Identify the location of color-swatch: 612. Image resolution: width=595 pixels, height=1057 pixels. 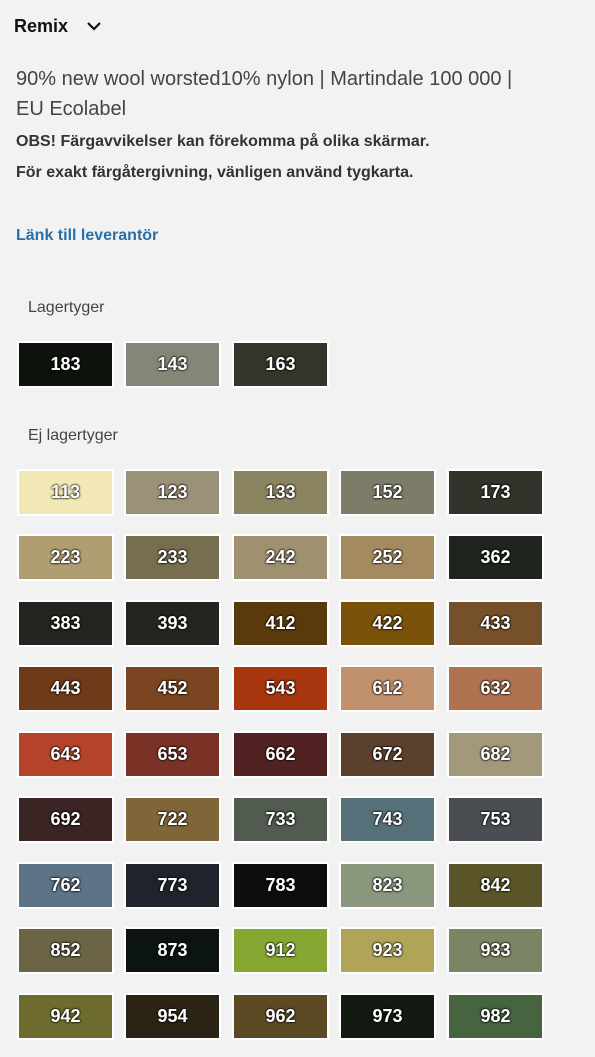
(387, 688).